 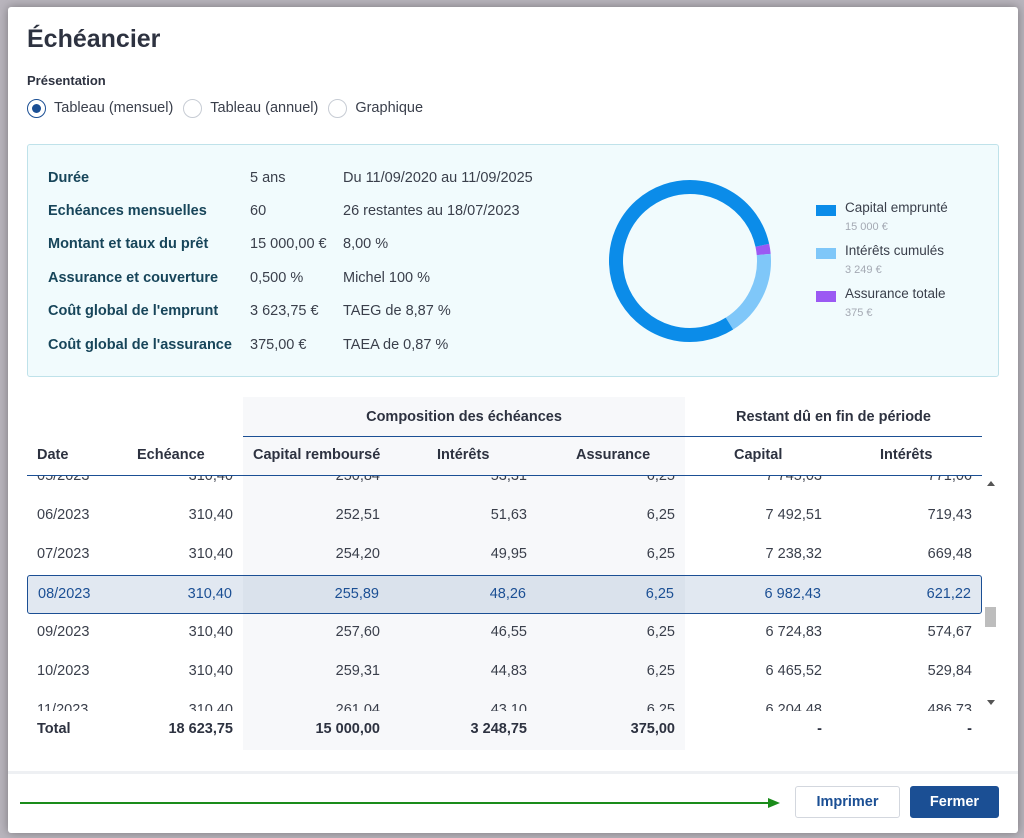 What do you see at coordinates (200, 729) in the screenshot?
I see `total-echeance: 18 623,75` at bounding box center [200, 729].